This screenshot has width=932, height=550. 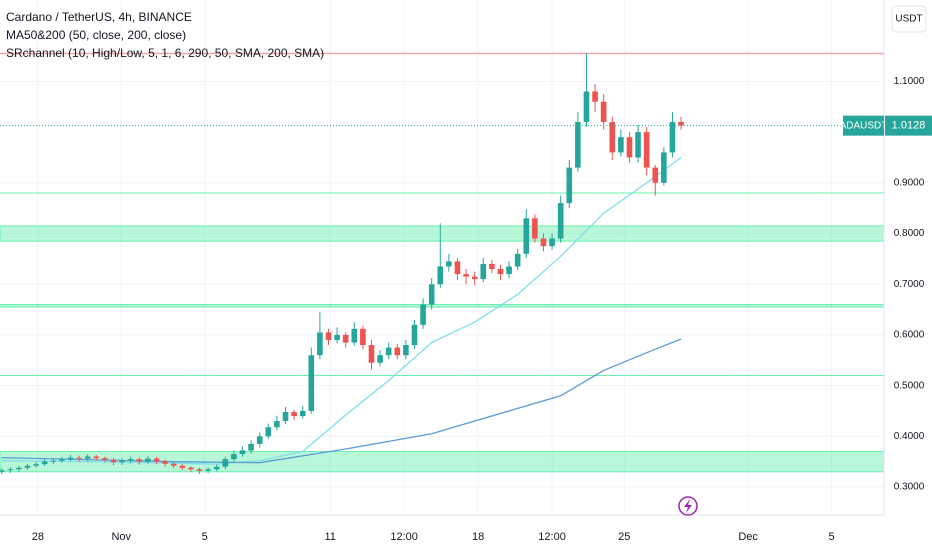 What do you see at coordinates (99, 17) in the screenshot?
I see `chart-title: Cardano / TetherUS, 4h, BINANCE` at bounding box center [99, 17].